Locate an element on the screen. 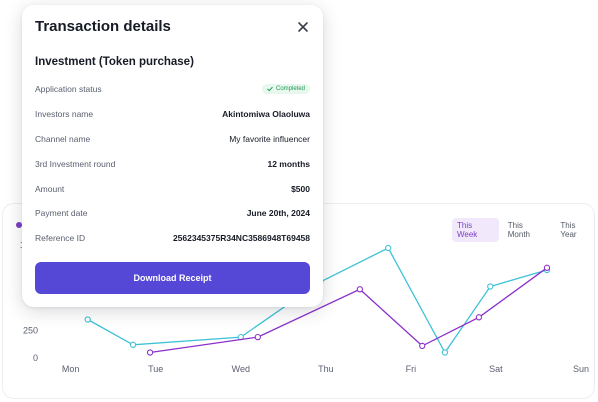  detail-label: Amount is located at coordinates (50, 188).